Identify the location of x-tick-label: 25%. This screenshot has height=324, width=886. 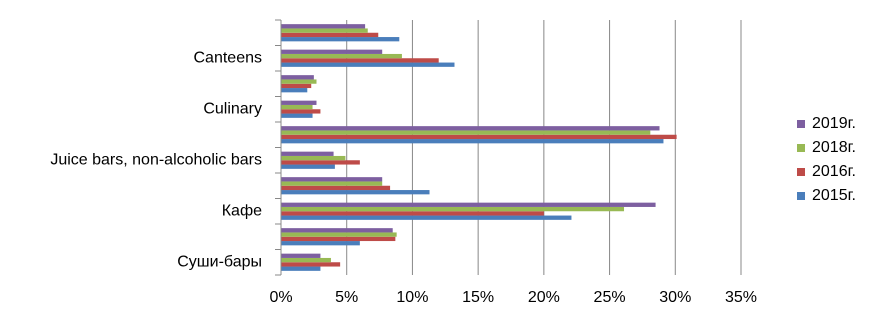
(610, 297).